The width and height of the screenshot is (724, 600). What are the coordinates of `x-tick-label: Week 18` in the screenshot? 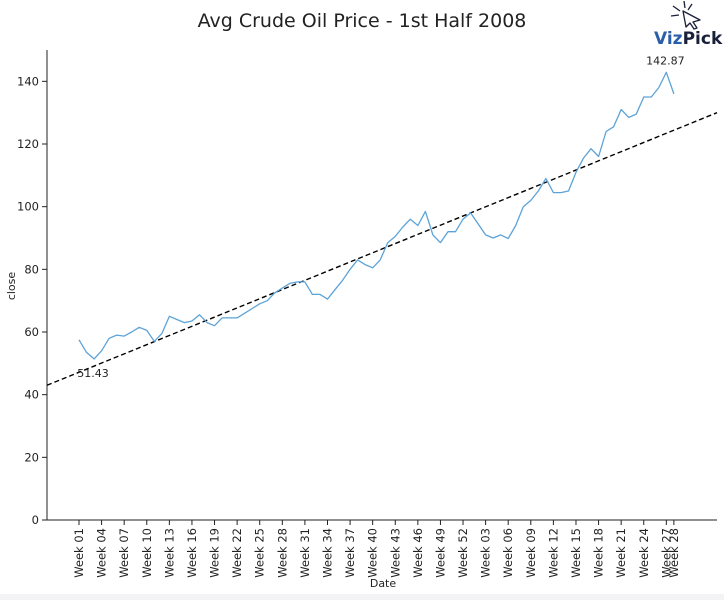 It's located at (599, 553).